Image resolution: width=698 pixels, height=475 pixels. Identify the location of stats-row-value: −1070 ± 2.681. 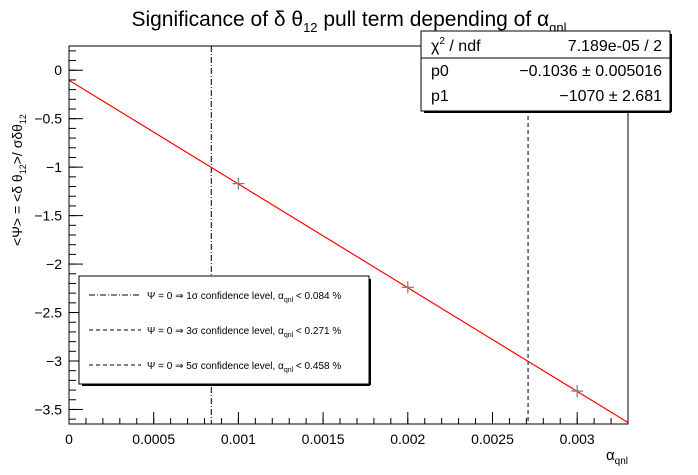
(610, 96).